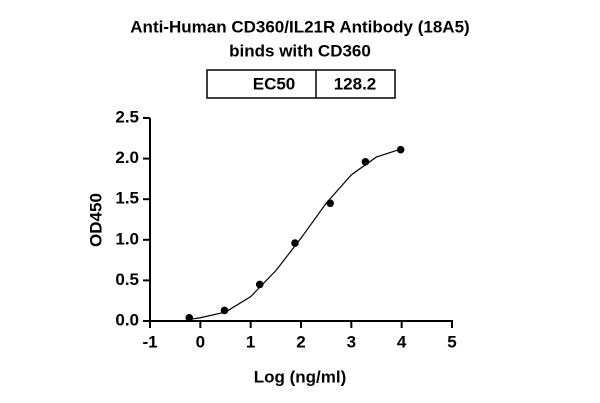 The width and height of the screenshot is (600, 403). What do you see at coordinates (200, 341) in the screenshot?
I see `x-tick-label: 0` at bounding box center [200, 341].